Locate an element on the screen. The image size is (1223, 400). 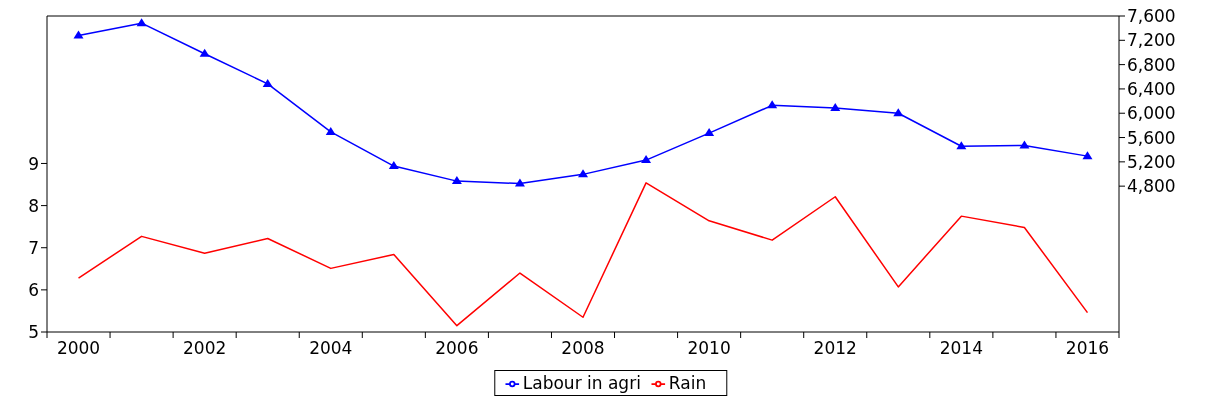
y-tick-label: 9 is located at coordinates (33, 163).